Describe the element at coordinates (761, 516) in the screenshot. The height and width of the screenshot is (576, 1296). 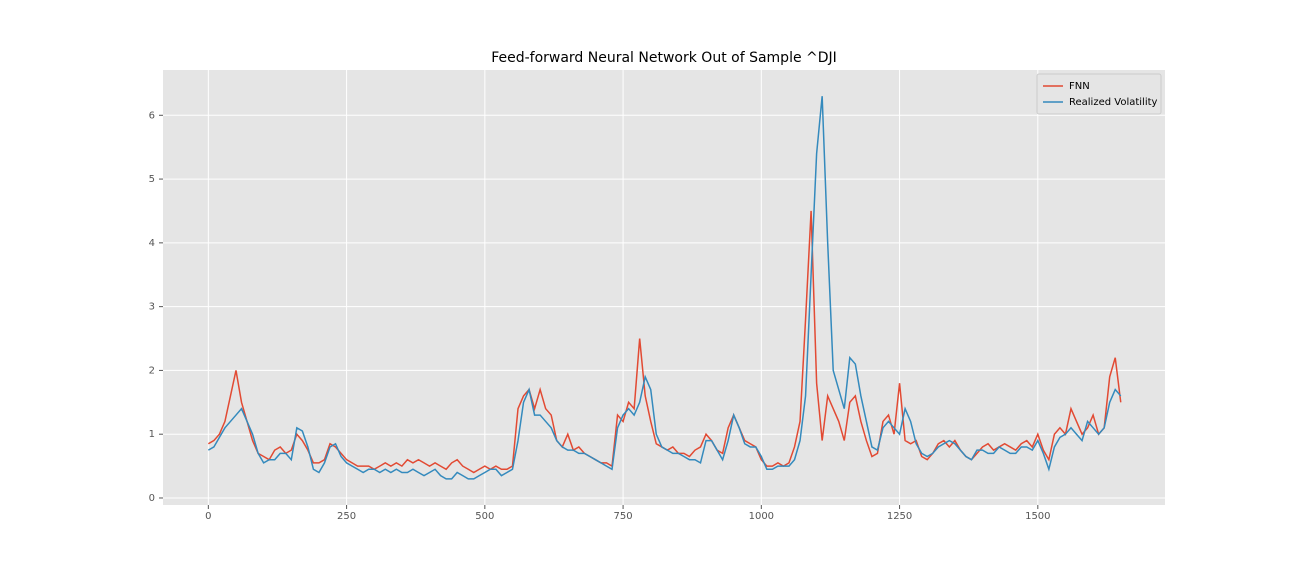
I see `x-tick-label: 1000` at that location.